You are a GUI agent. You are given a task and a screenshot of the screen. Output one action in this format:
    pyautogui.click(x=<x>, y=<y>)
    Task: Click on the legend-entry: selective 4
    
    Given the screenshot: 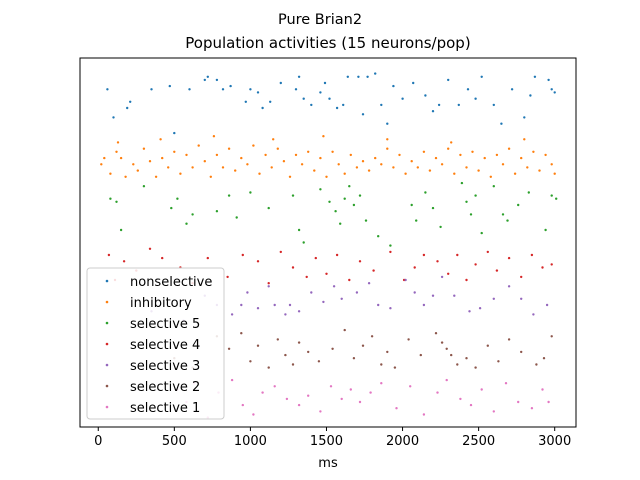 What is the action you would take?
    pyautogui.click(x=152, y=345)
    